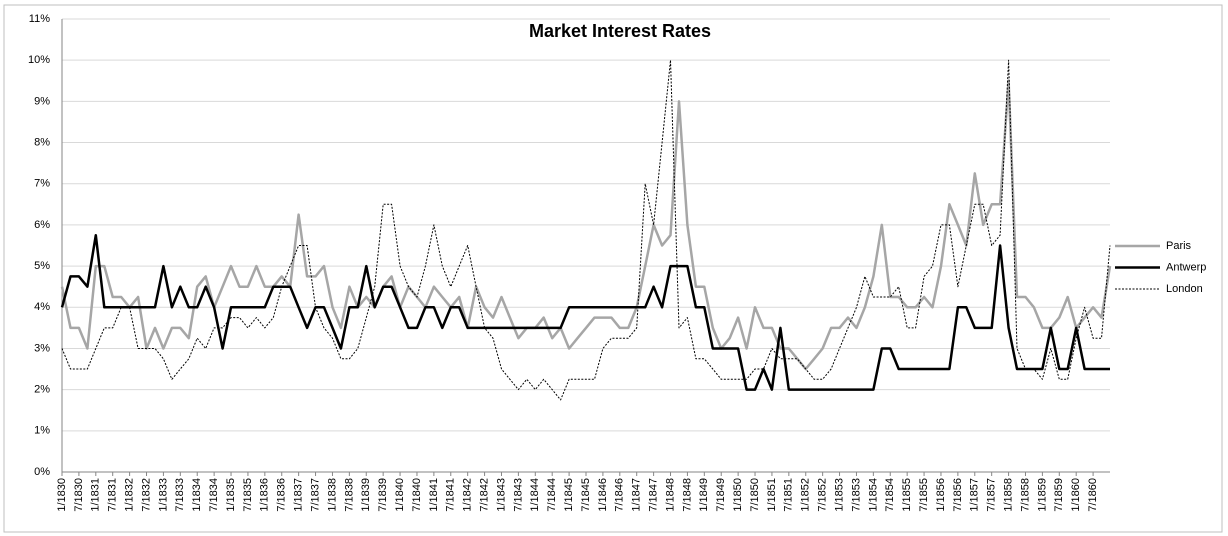 This screenshot has height=536, width=1228. Describe the element at coordinates (163, 495) in the screenshot. I see `x-tick-label: 1/1833` at that location.